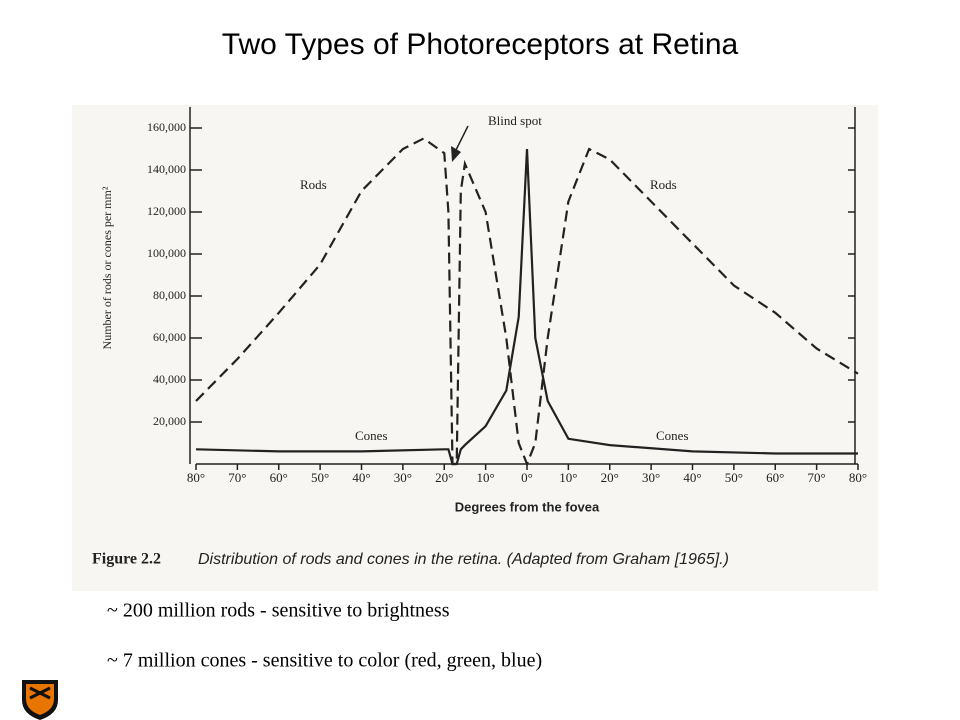 The height and width of the screenshot is (720, 960). What do you see at coordinates (527, 477) in the screenshot?
I see `x-tick-label: 0°` at bounding box center [527, 477].